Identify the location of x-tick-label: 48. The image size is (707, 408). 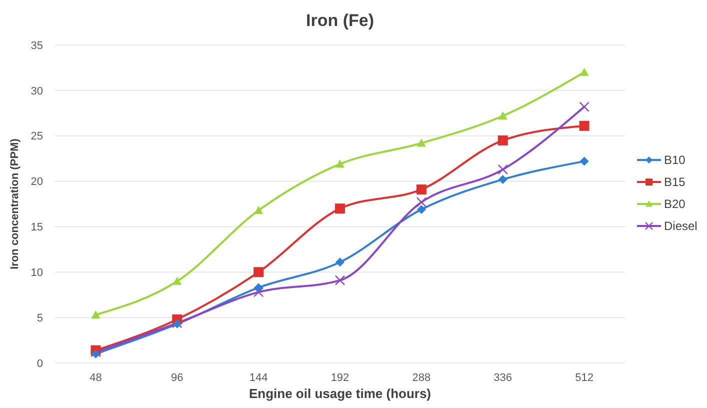
(96, 378).